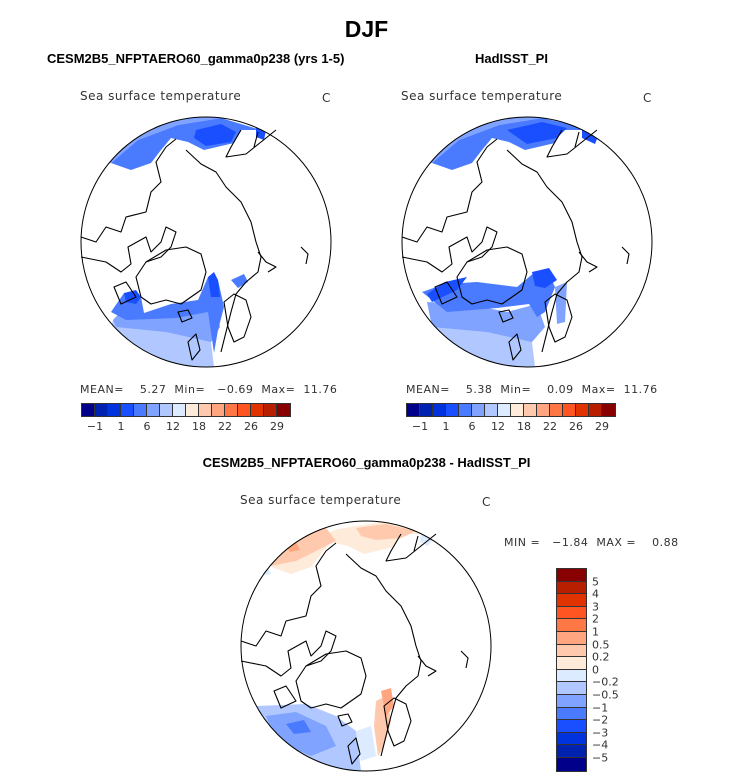  Describe the element at coordinates (595, 607) in the screenshot. I see `colorbar-label: 3` at that location.